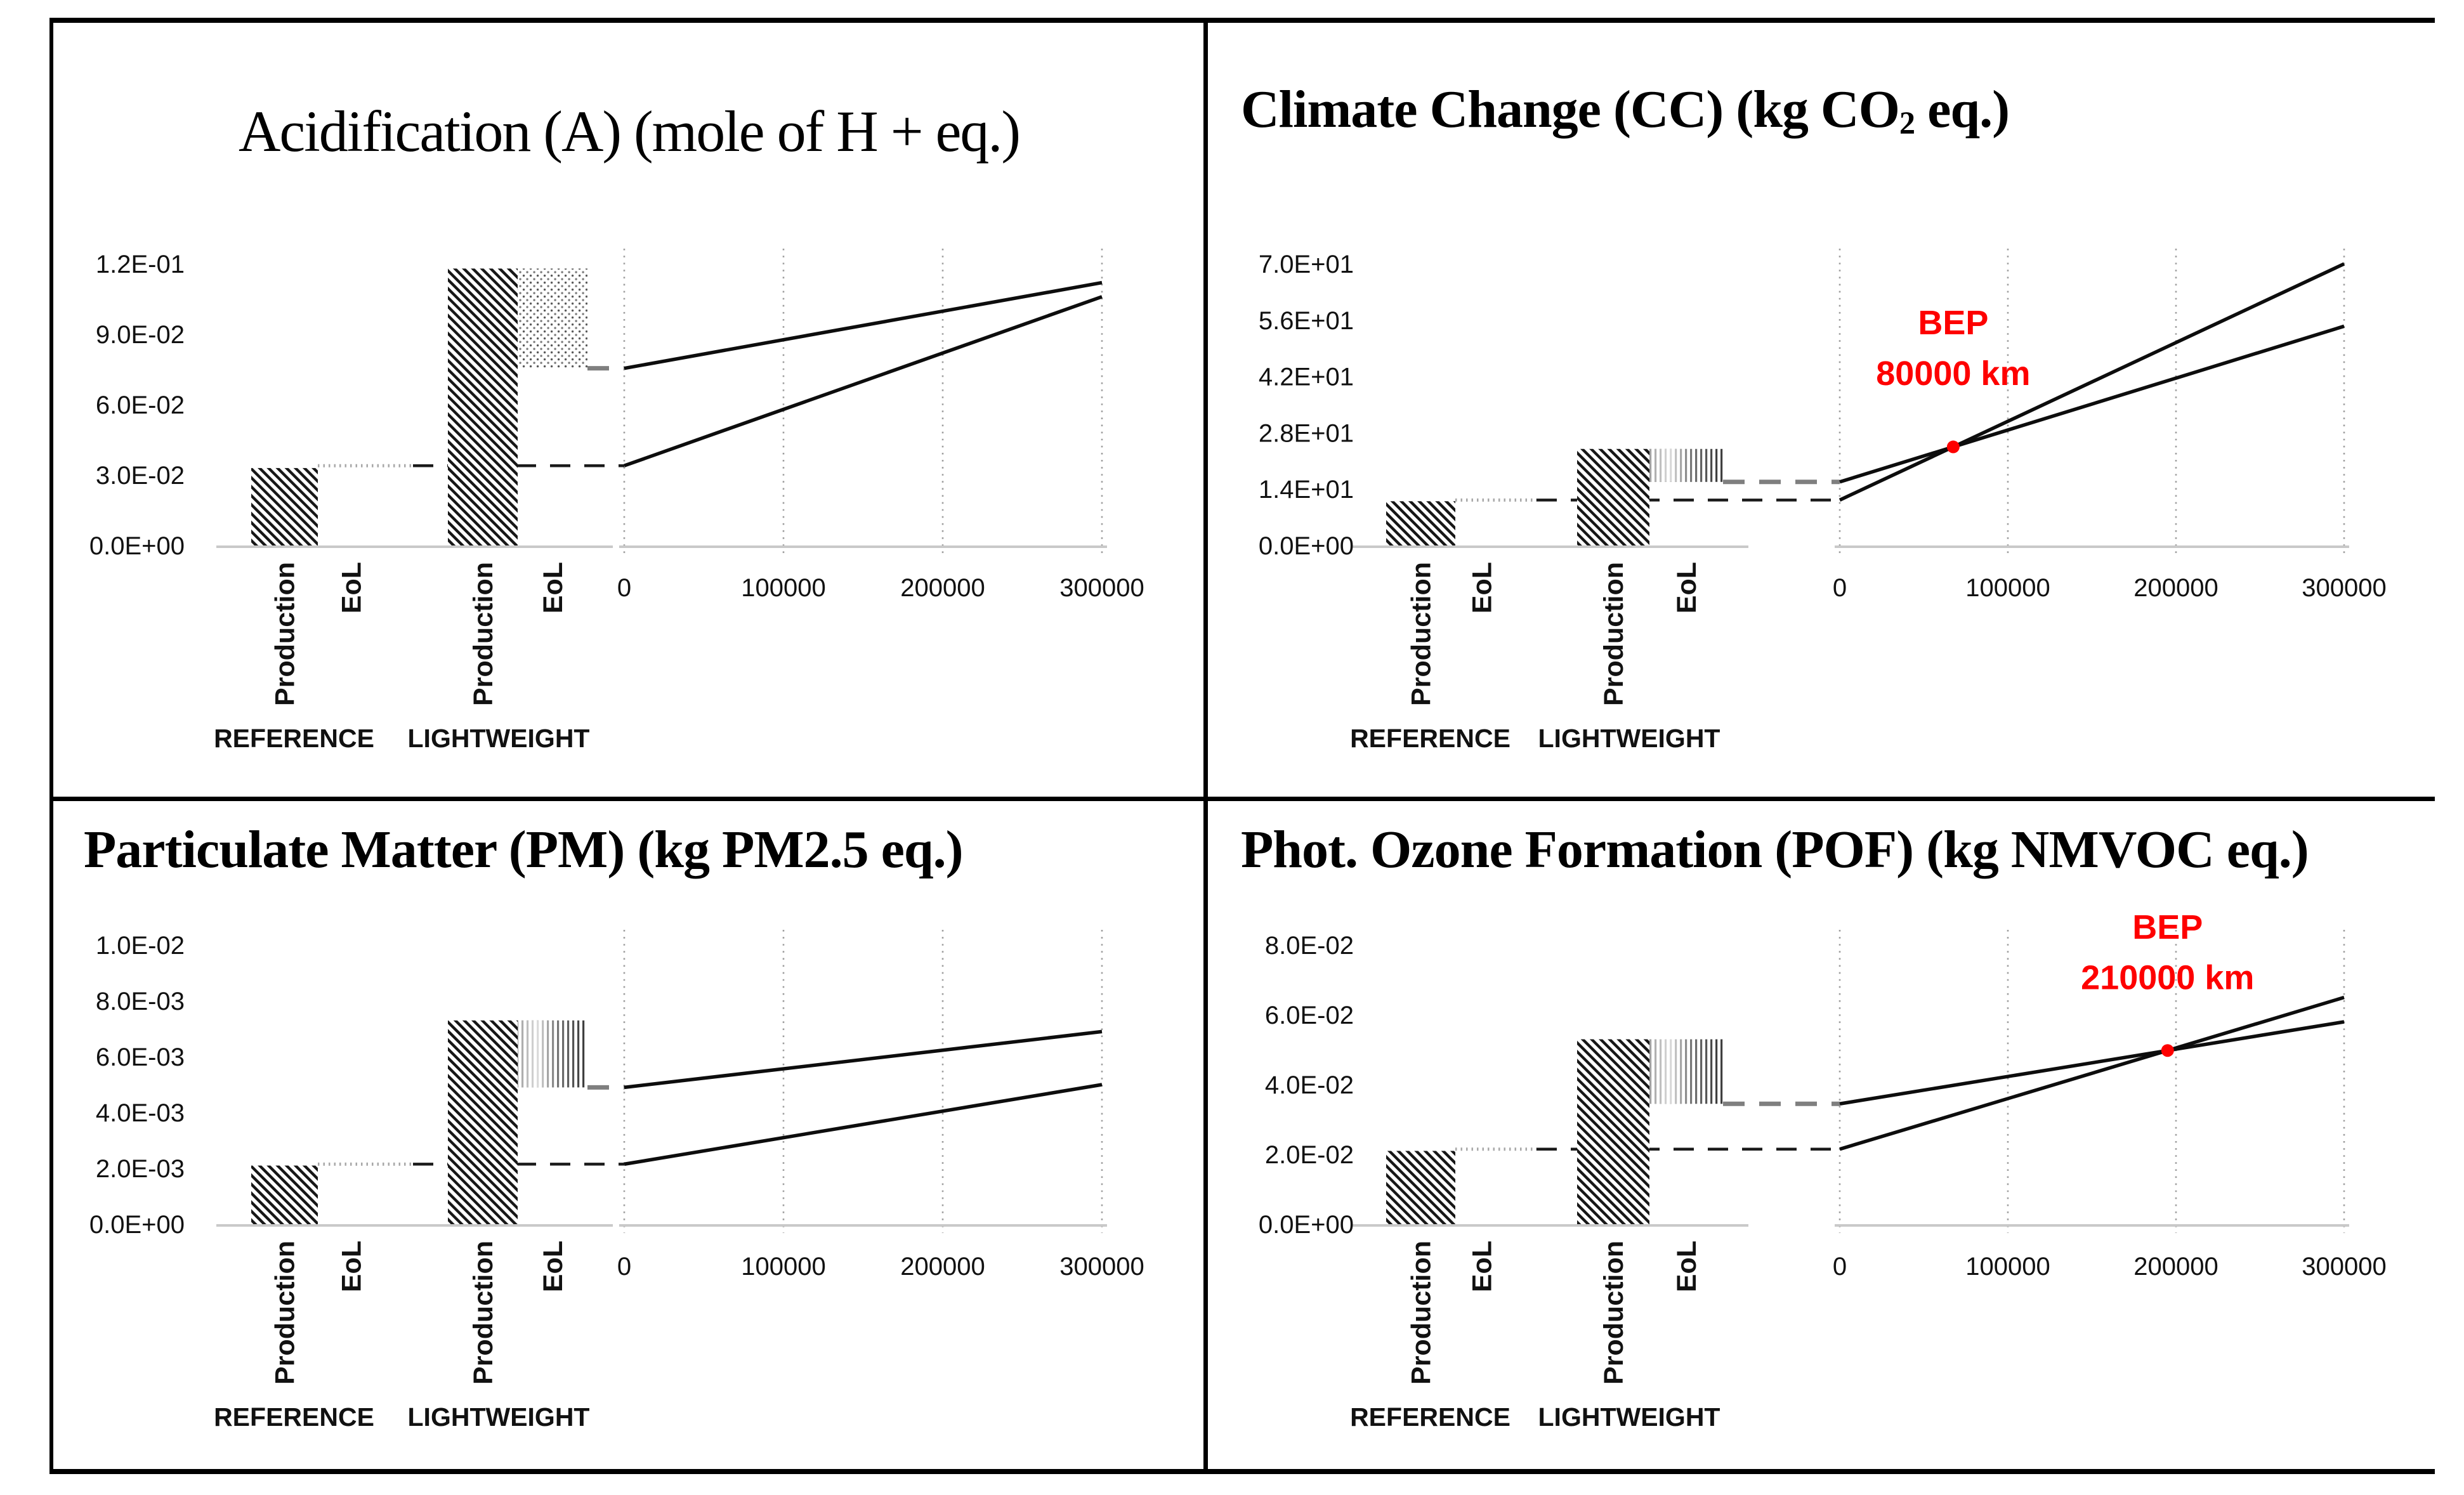 Image resolution: width=2464 pixels, height=1495 pixels. I want to click on title-text-post: eq.), so click(1962, 110).